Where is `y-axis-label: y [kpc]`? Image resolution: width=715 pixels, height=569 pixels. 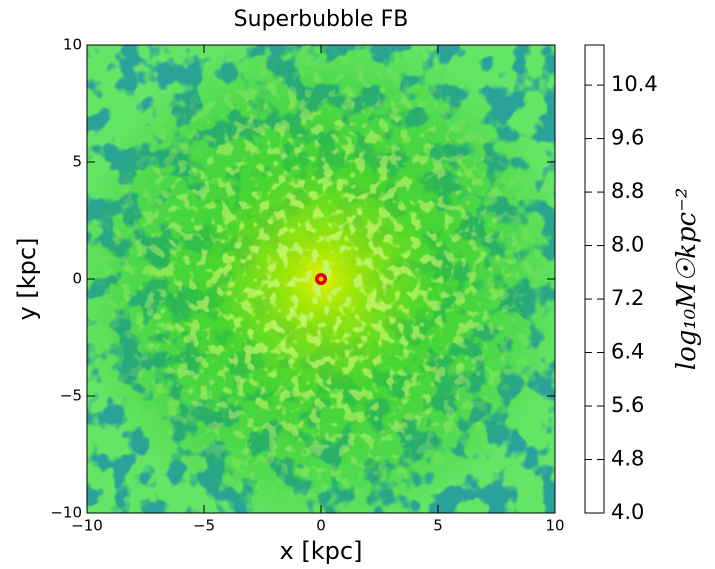 y-axis-label: y [kpc] is located at coordinates (27, 279).